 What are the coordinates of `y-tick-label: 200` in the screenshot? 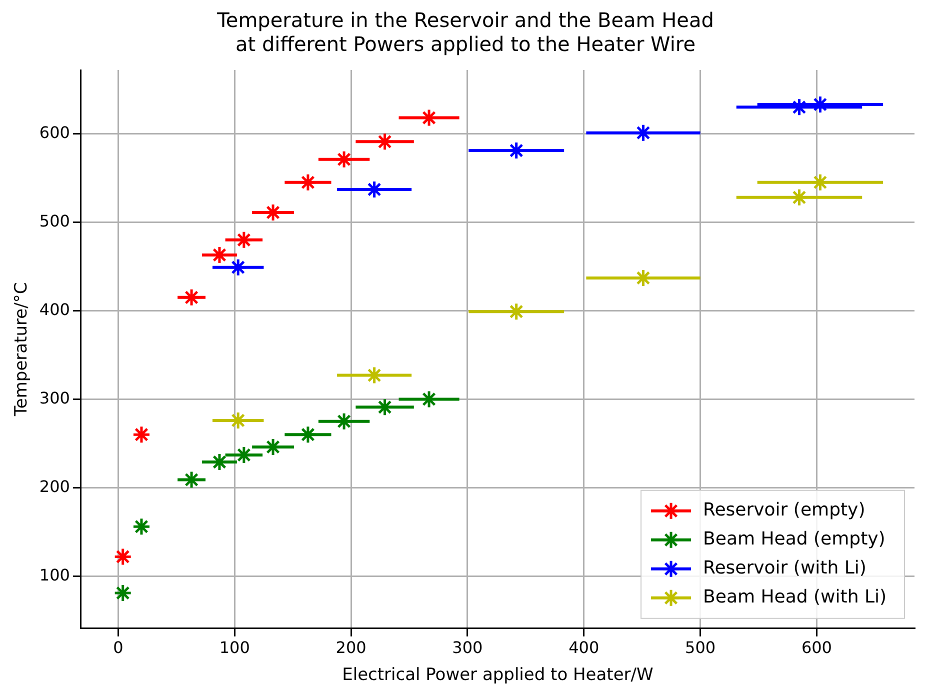 It's located at (54, 486).